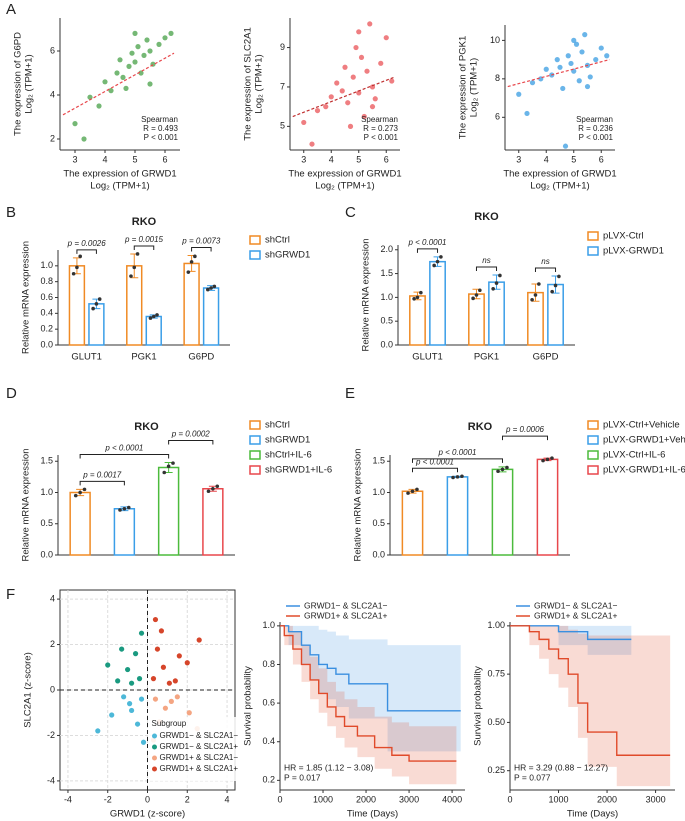  Describe the element at coordinates (102, 474) in the screenshot. I see `significance-label: p = 0.0017` at that location.